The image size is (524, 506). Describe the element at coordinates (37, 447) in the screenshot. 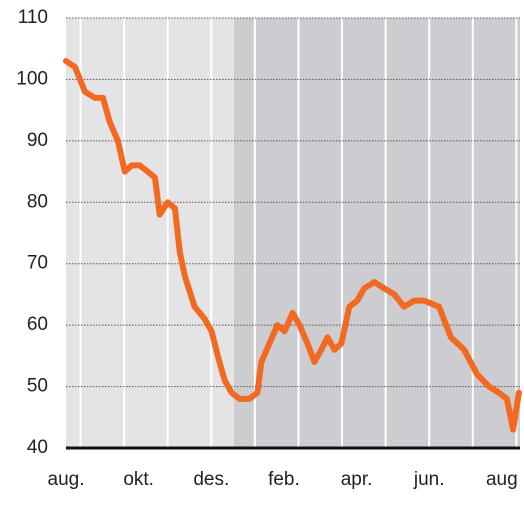

I see `y-tick-label: 40` at that location.